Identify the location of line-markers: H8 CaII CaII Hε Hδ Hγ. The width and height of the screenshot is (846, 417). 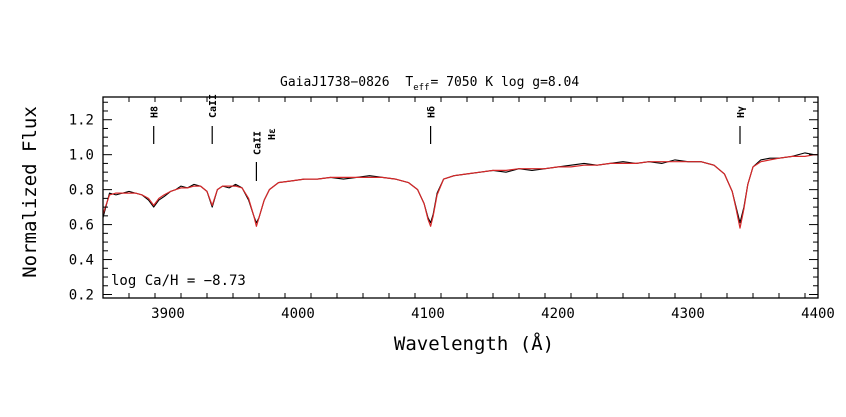
(448, 137).